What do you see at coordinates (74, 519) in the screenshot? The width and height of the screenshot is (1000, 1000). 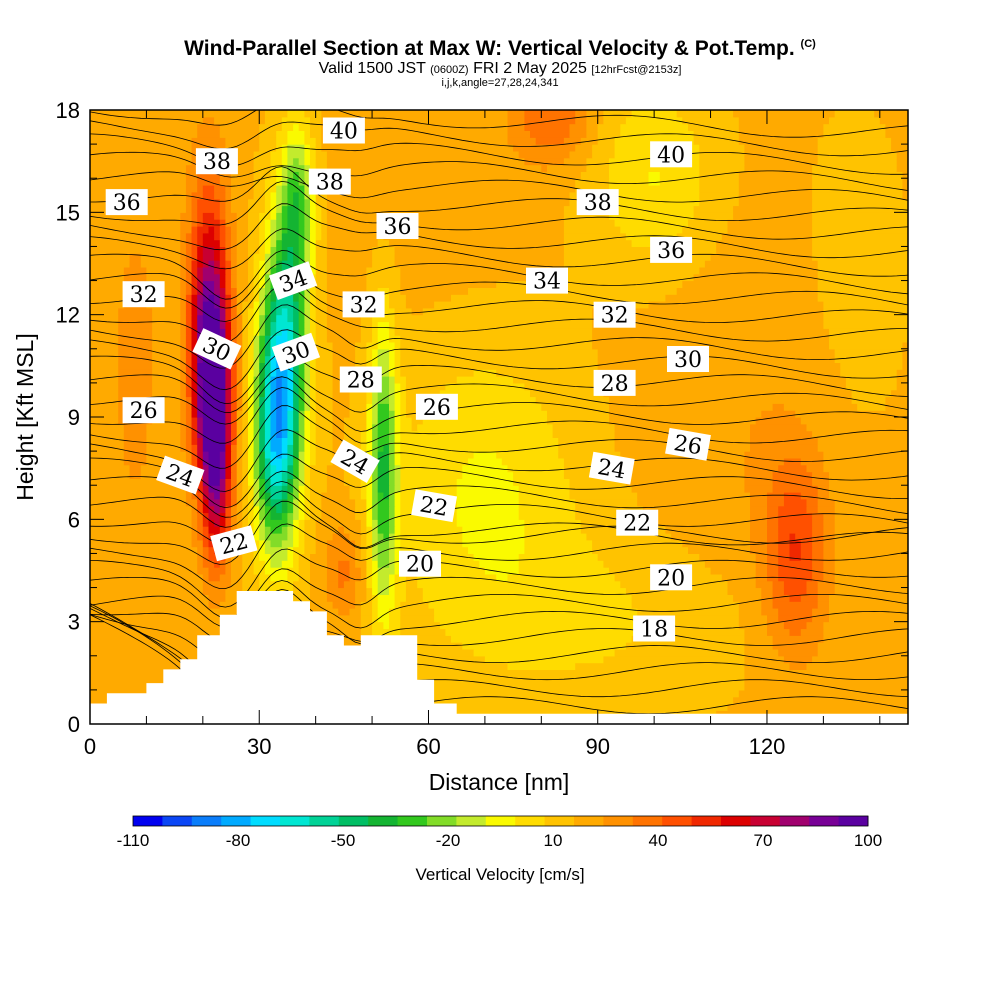 I see `y-tick-label: 6` at bounding box center [74, 519].